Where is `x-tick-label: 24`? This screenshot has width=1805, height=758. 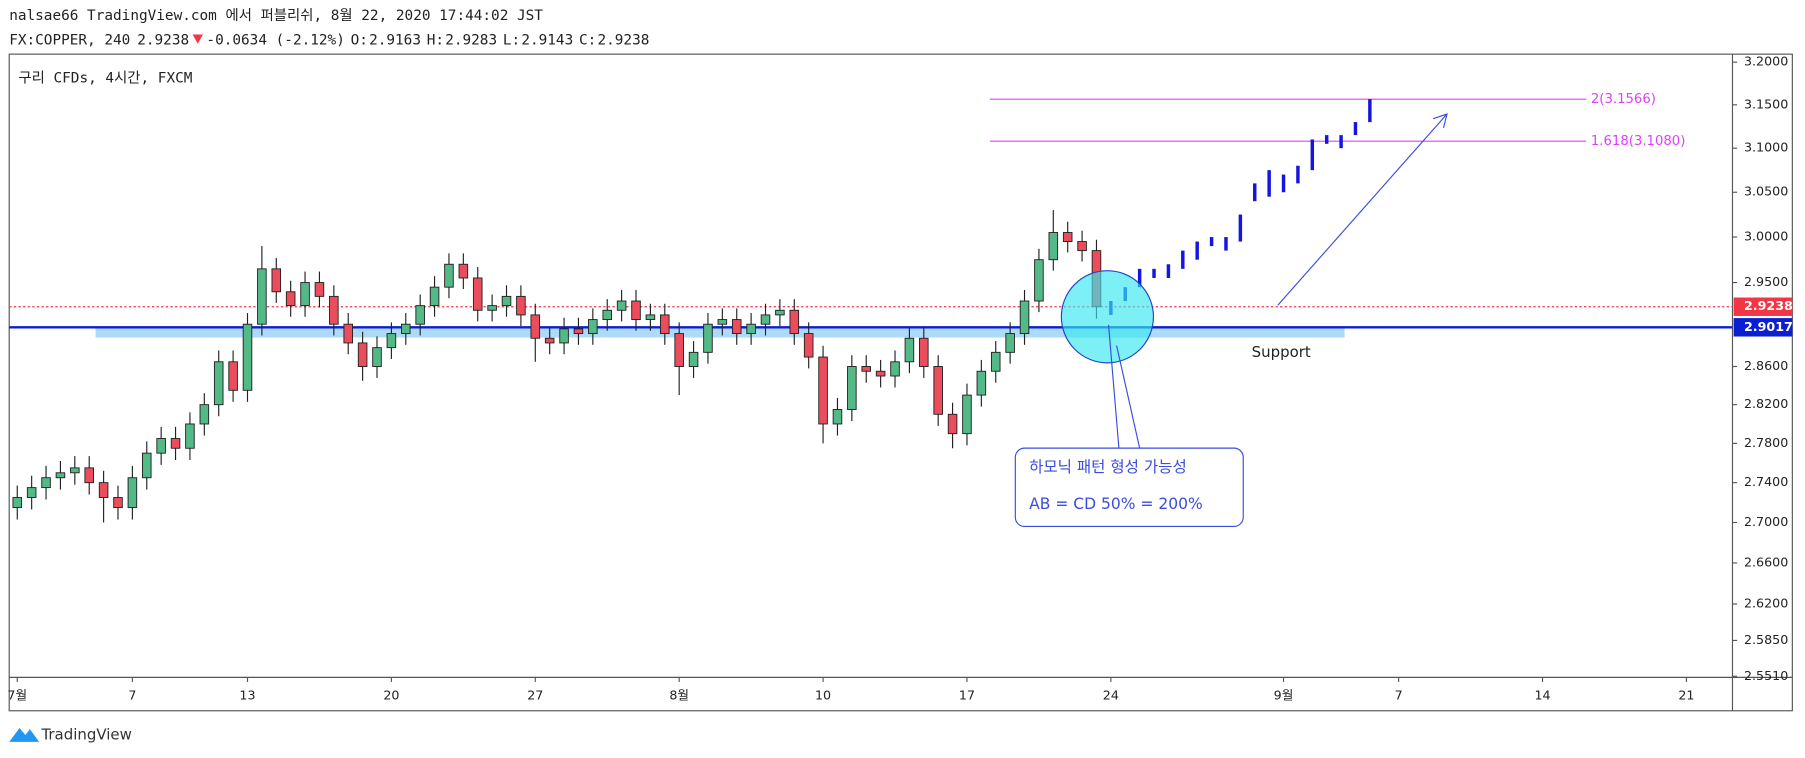
x-tick-label: 24 is located at coordinates (1111, 694).